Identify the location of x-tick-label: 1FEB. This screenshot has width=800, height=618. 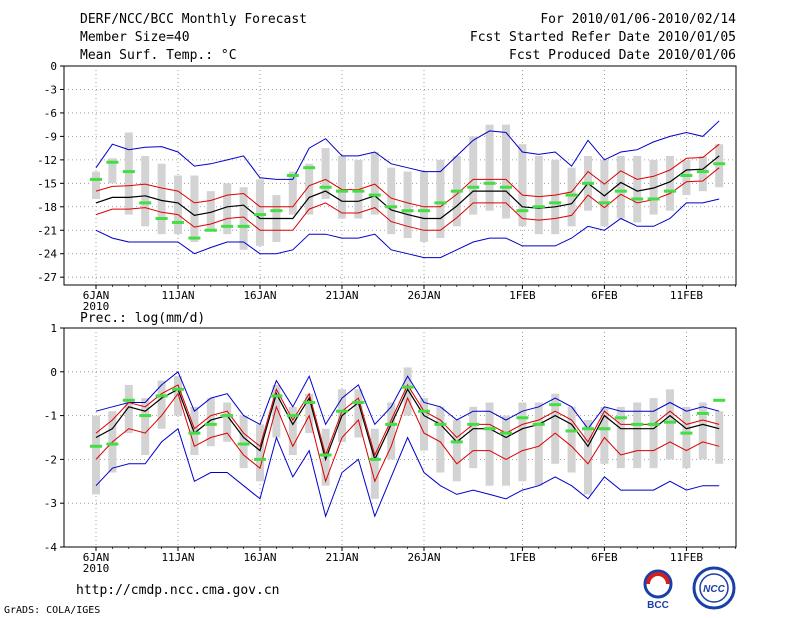
(522, 295).